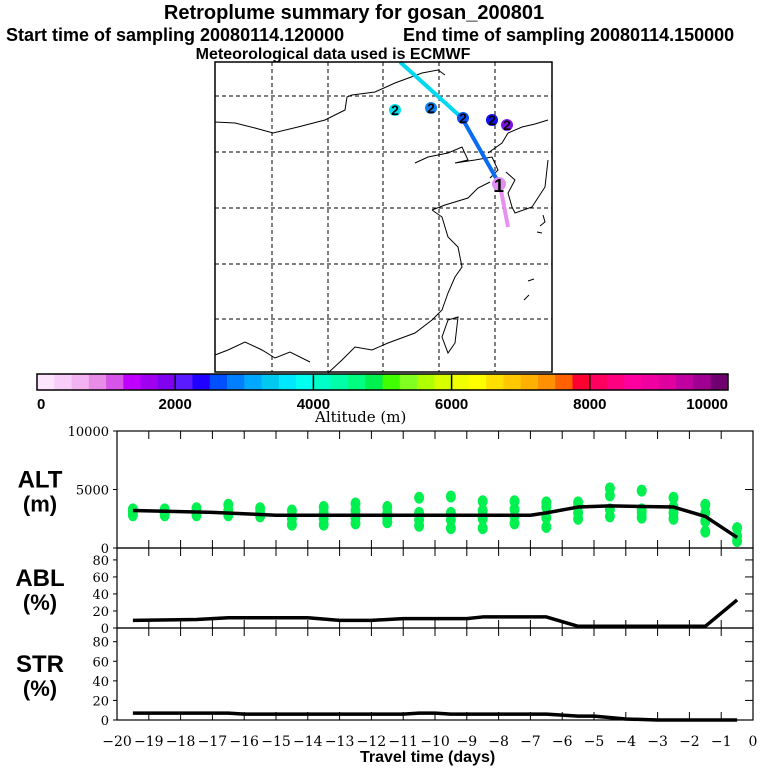 The height and width of the screenshot is (768, 768). What do you see at coordinates (40, 602) in the screenshot?
I see `panel-unit: (%)` at bounding box center [40, 602].